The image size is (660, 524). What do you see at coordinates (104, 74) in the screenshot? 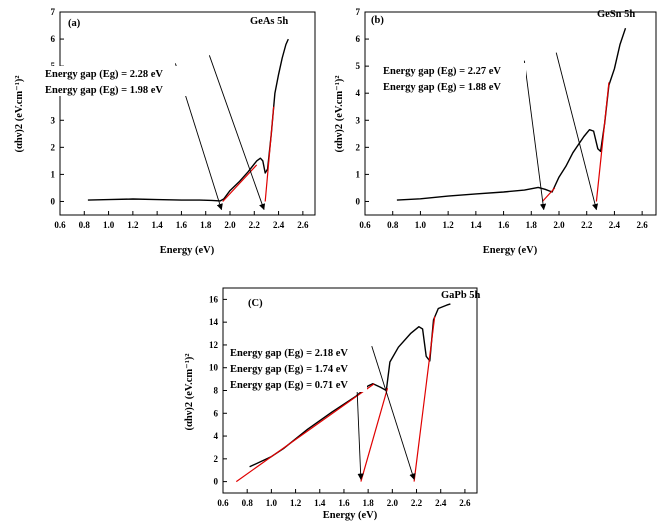
I see `annotation-1: Energy gap (Eg) = 2.28 eV` at bounding box center [104, 74].